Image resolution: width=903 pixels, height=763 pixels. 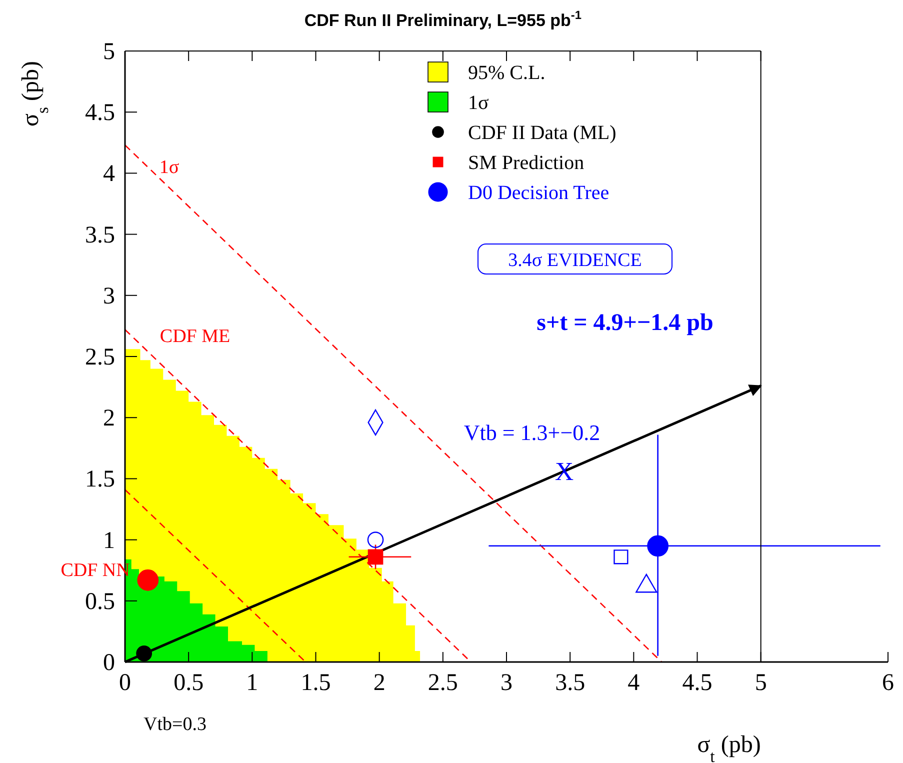 I want to click on y-tick-label: 0, so click(x=109, y=663).